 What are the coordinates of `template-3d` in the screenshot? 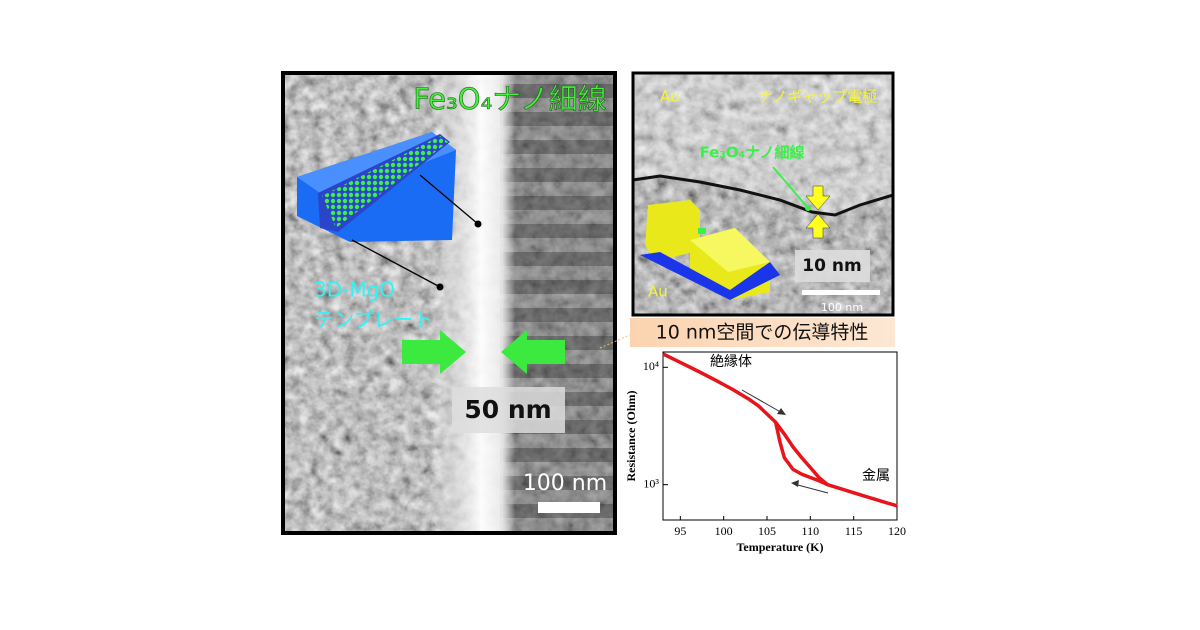 It's located at (389, 211).